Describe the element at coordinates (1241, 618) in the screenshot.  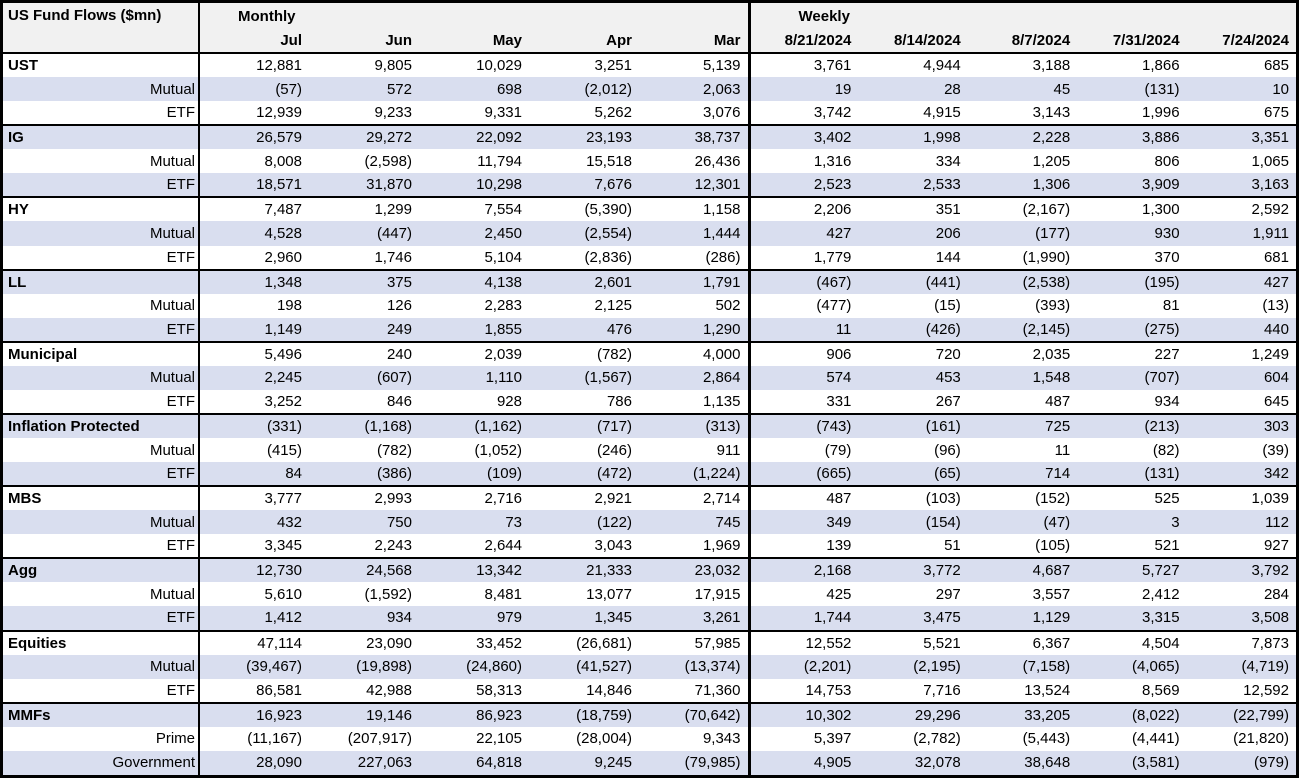
I see `cell-agg-etf-7-24-2024: 3,508` at that location.